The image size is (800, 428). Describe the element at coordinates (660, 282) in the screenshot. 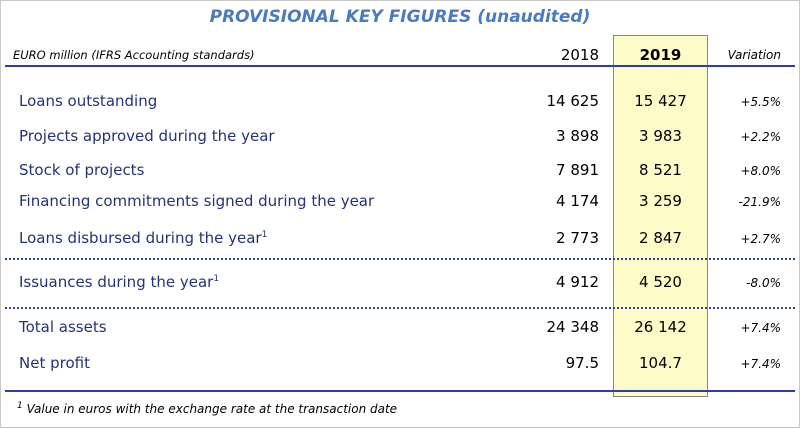

I see `value-2019: 4 520` at that location.